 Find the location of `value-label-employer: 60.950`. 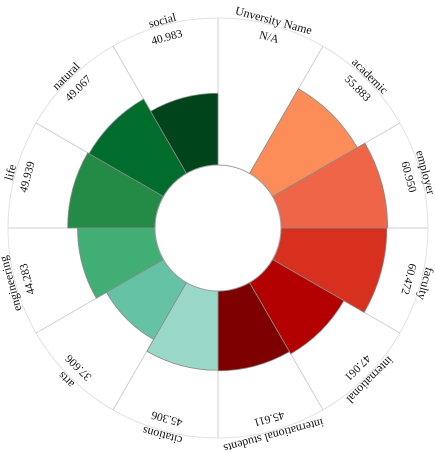

value-label-employer: 60.950 is located at coordinates (408, 177).